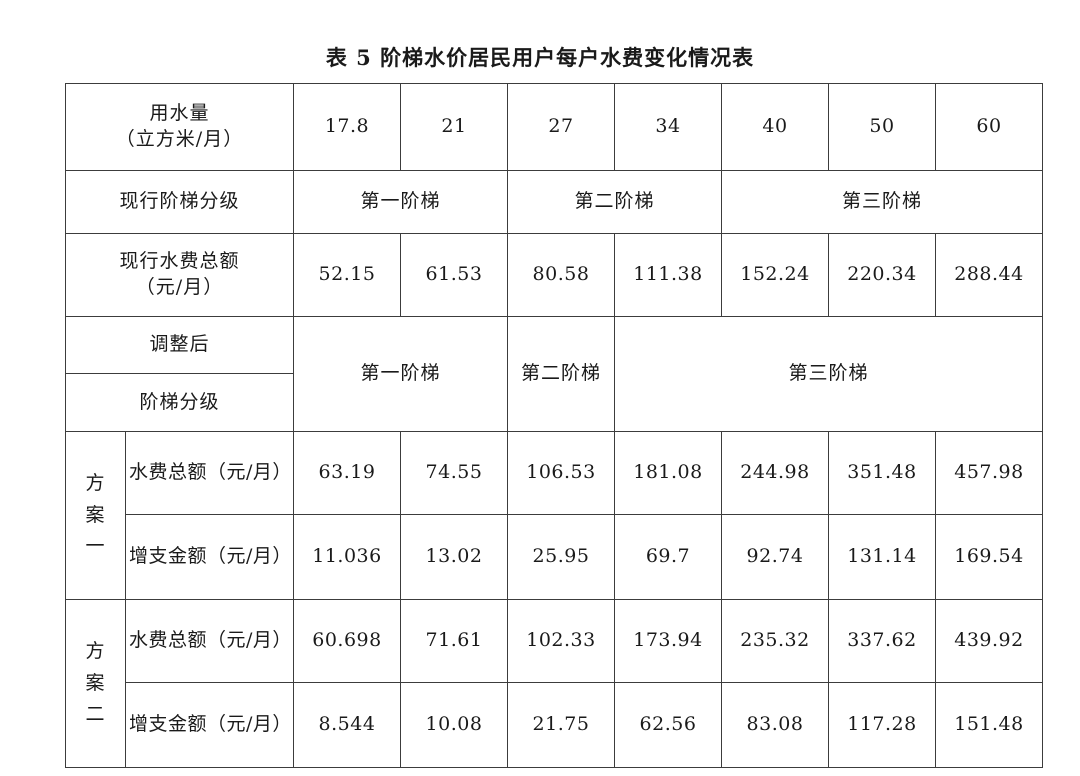 Image resolution: width=1080 pixels, height=776 pixels. Describe the element at coordinates (400, 374) in the screenshot. I see `adjusted-tier-cell: 第一阶梯` at that location.